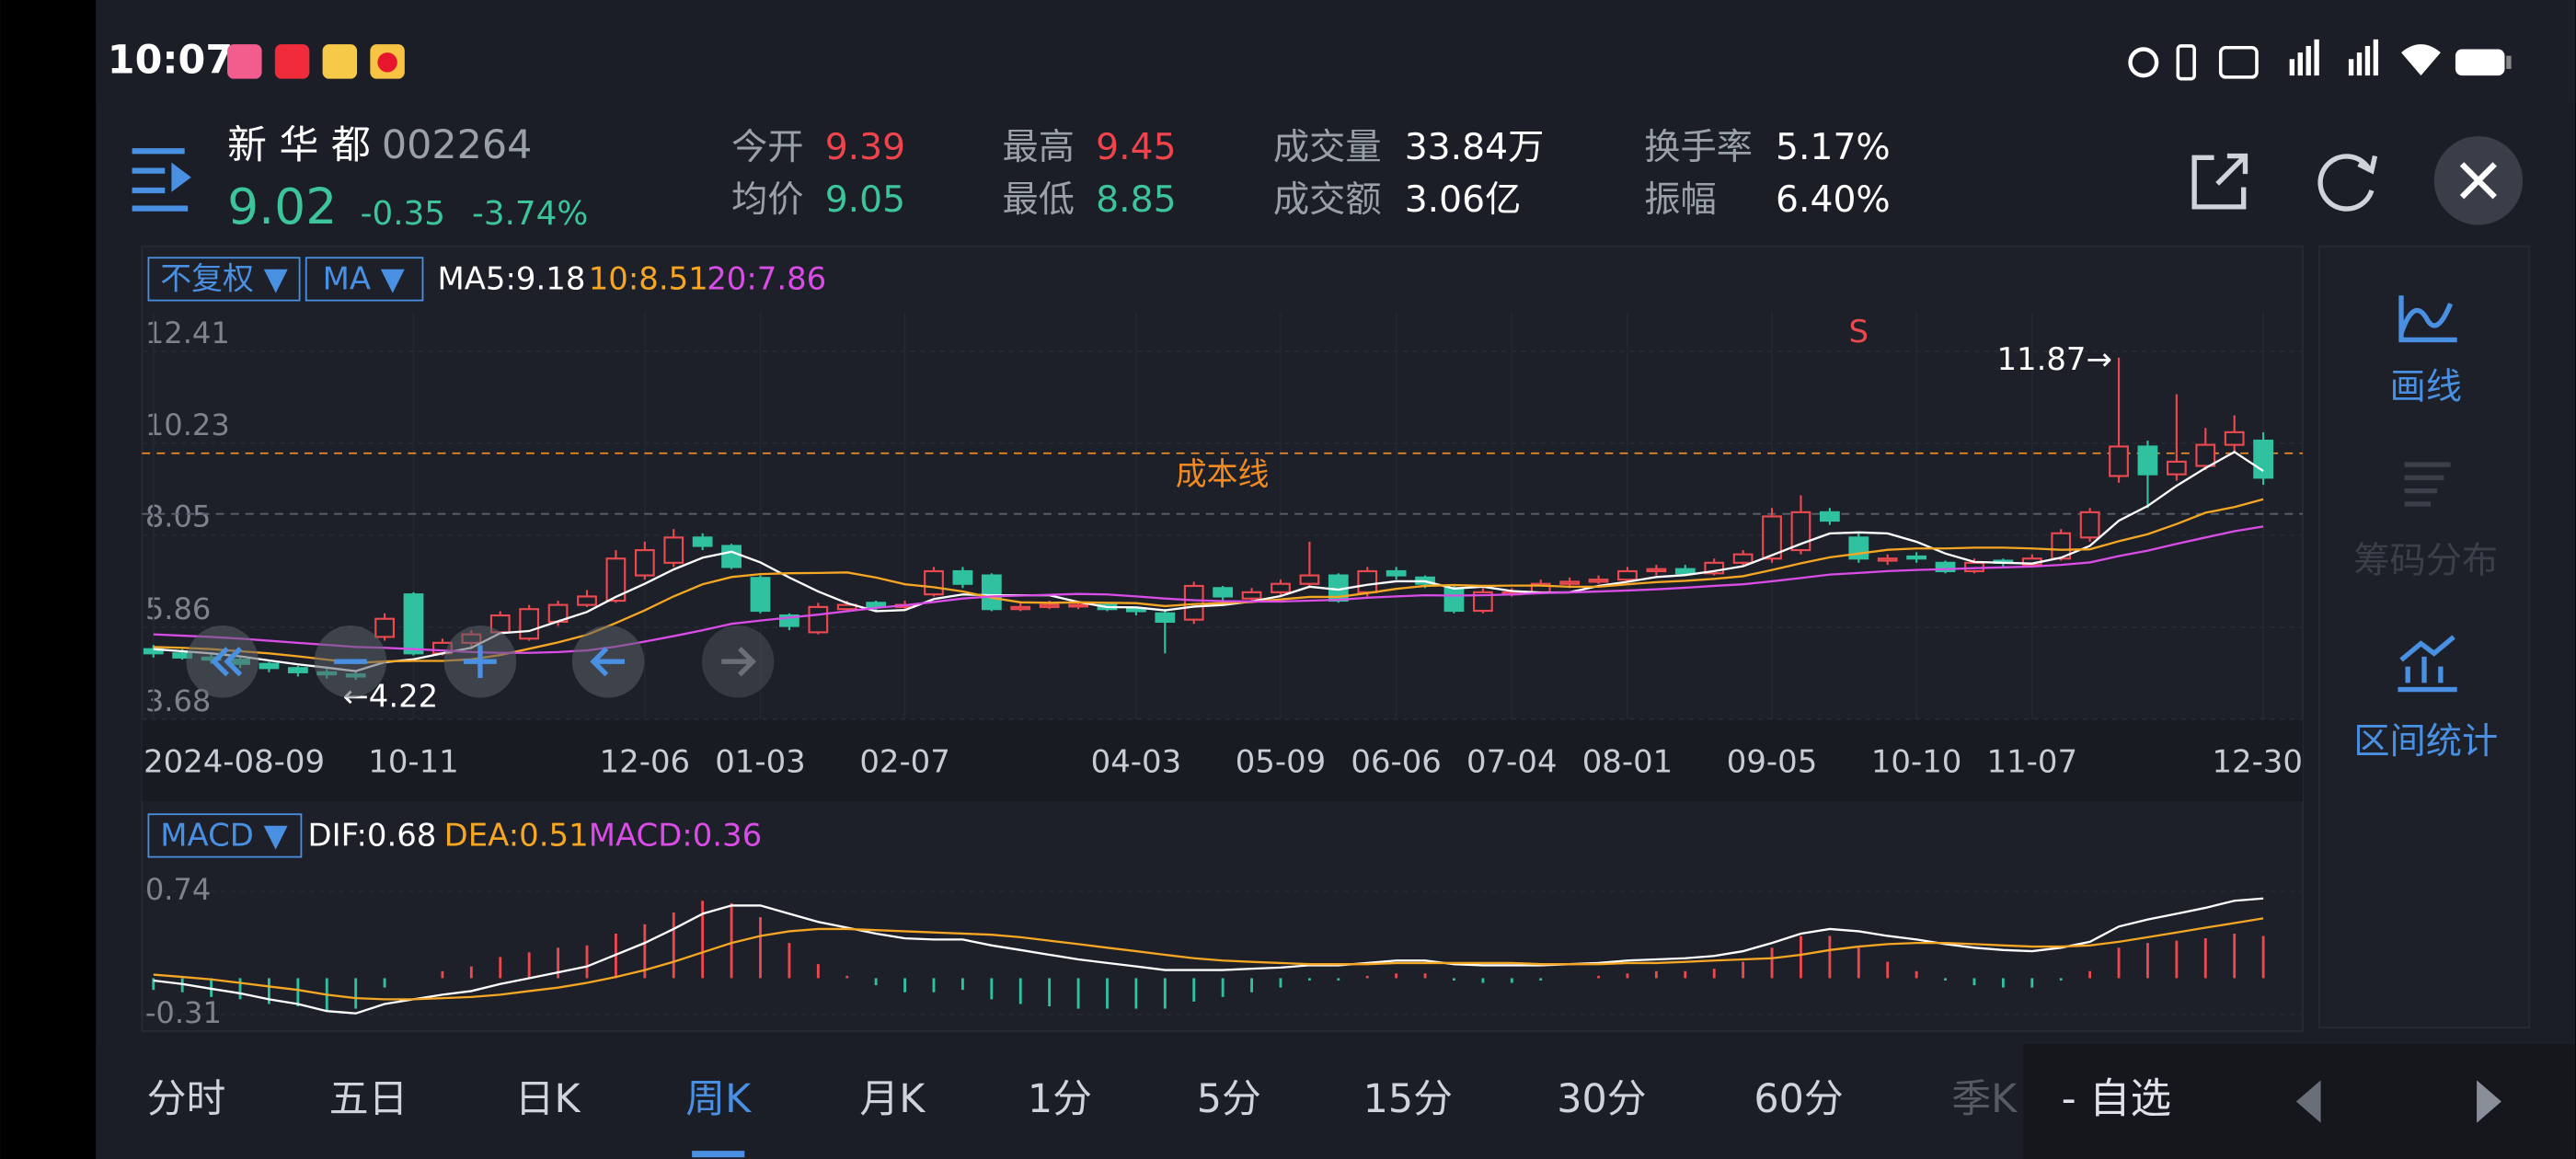 This screenshot has width=2576, height=1159. I want to click on adjust-dropdown, so click(224, 279).